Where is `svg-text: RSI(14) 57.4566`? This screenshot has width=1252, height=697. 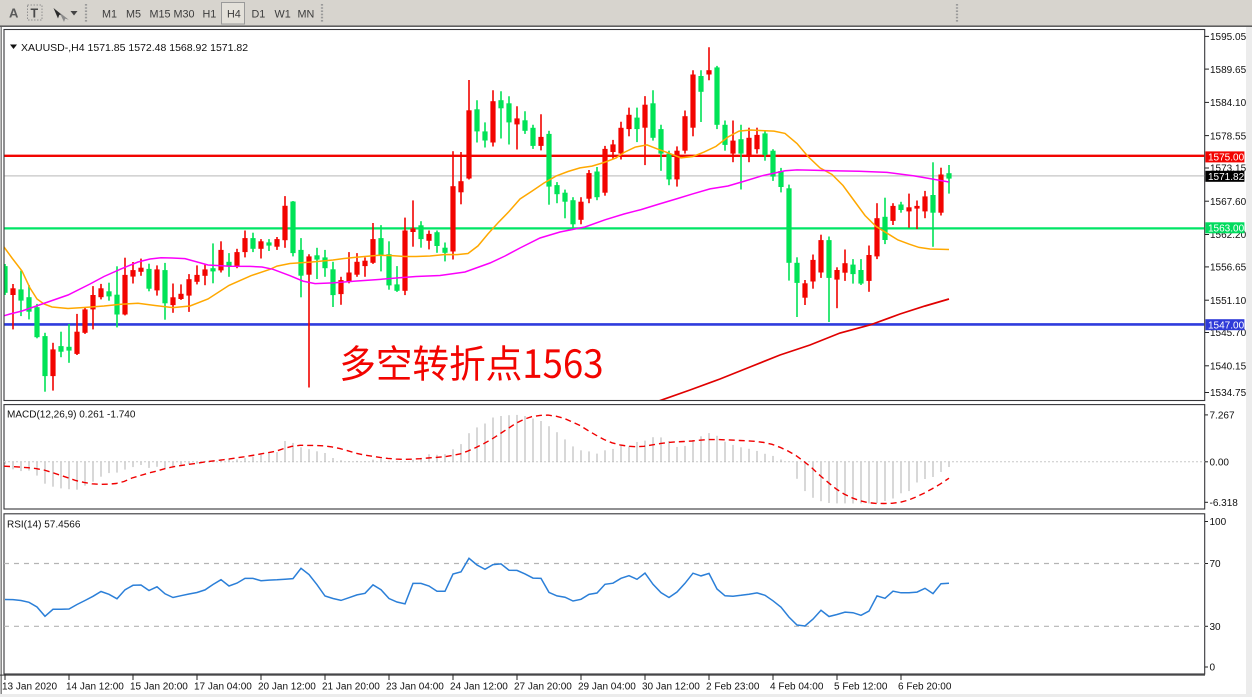
svg-text: RSI(14) 57.4566 is located at coordinates (44, 524).